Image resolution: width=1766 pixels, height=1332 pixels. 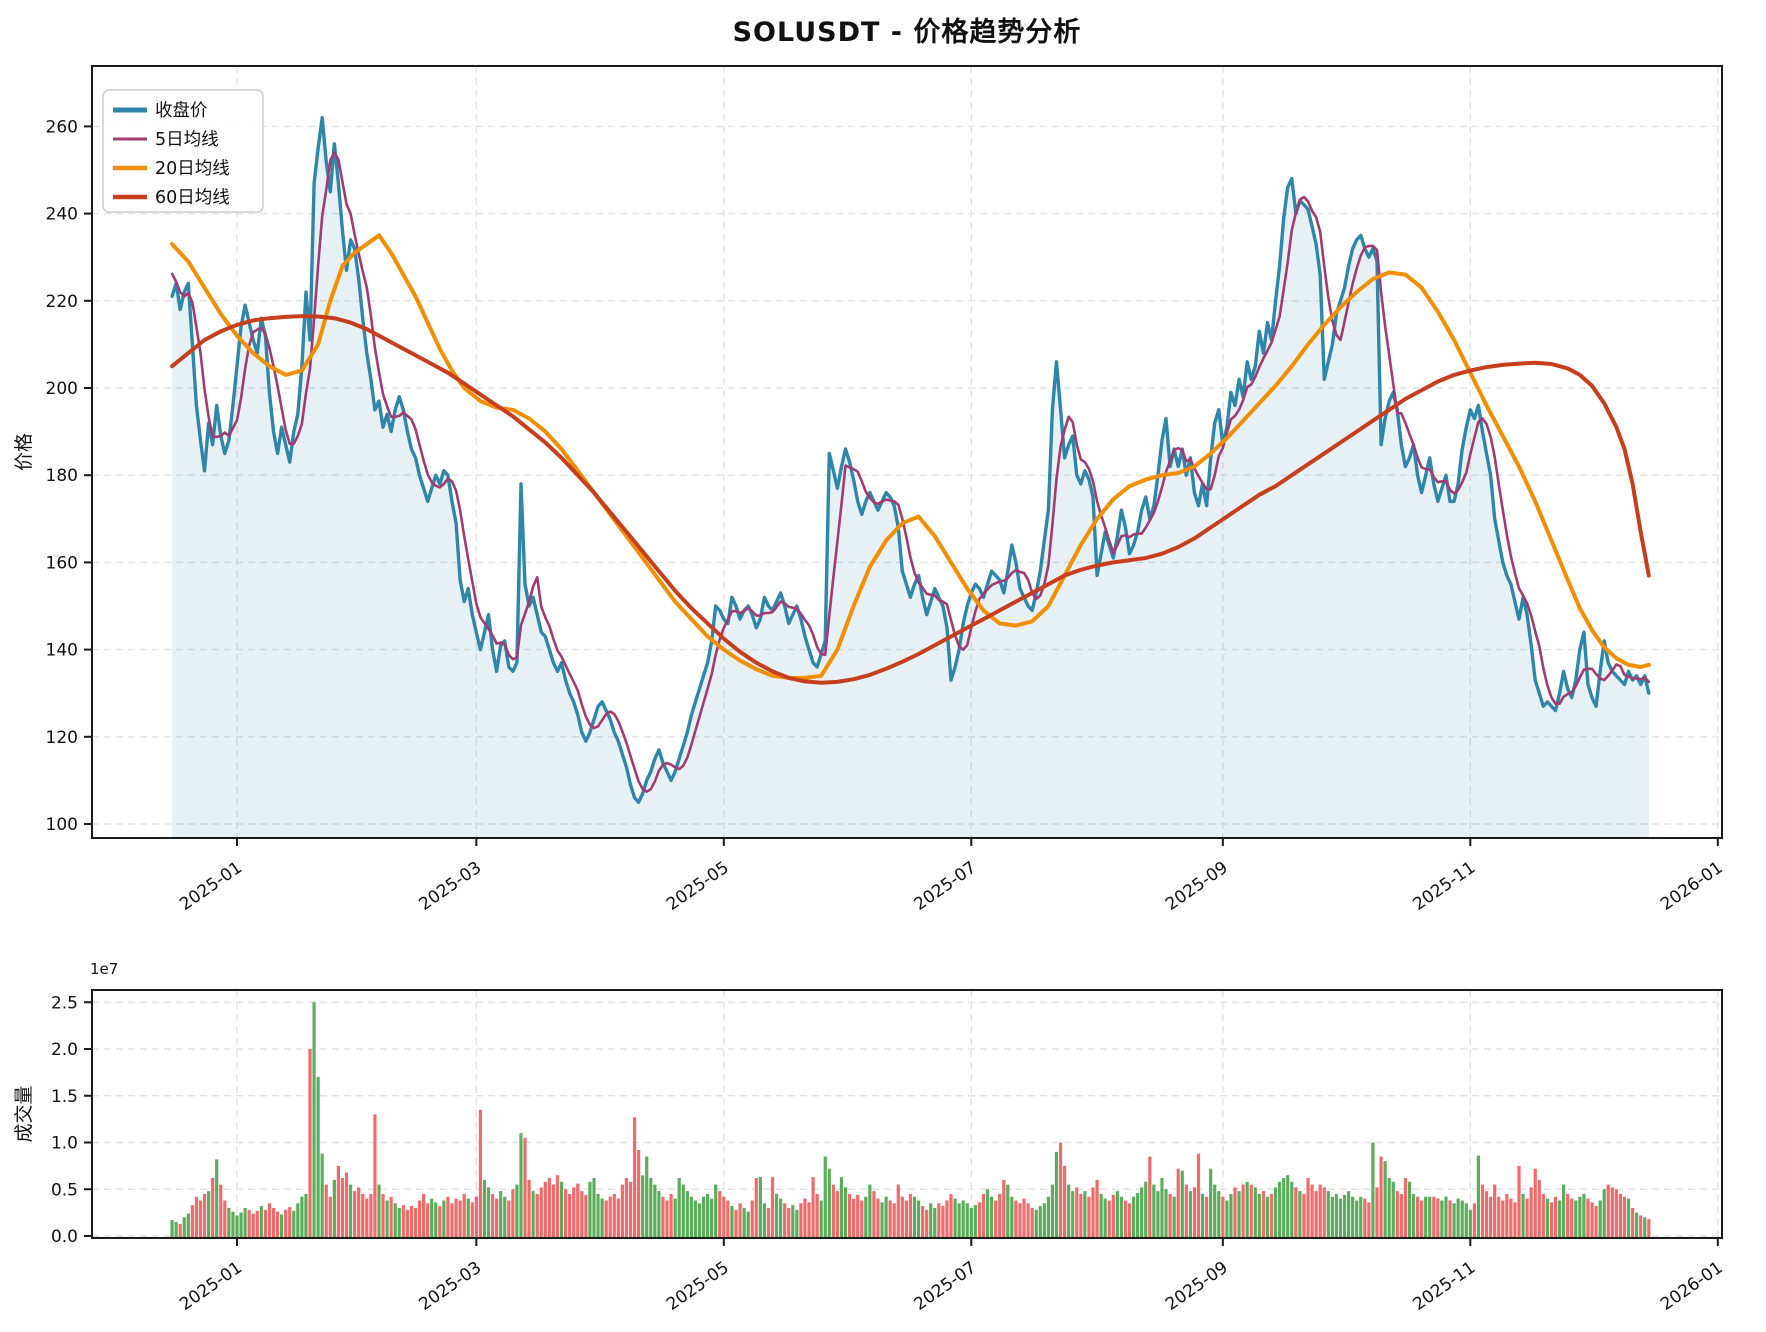 I want to click on price-ylabel: 价格, so click(x=24, y=452).